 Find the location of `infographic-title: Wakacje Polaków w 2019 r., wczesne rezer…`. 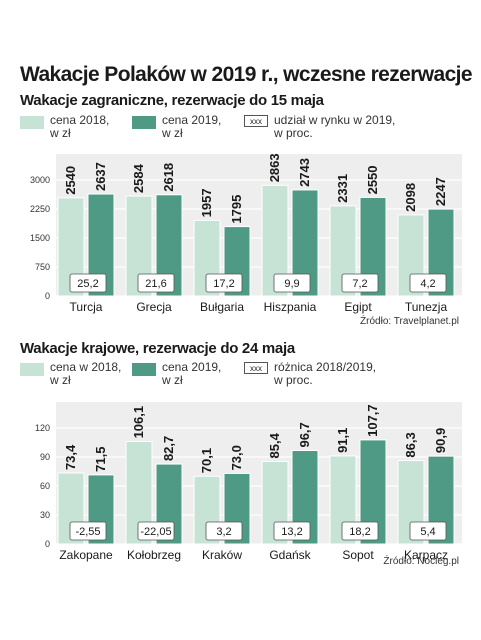

infographic-title: Wakacje Polaków w 2019 r., wczesne rezer… is located at coordinates (246, 74).